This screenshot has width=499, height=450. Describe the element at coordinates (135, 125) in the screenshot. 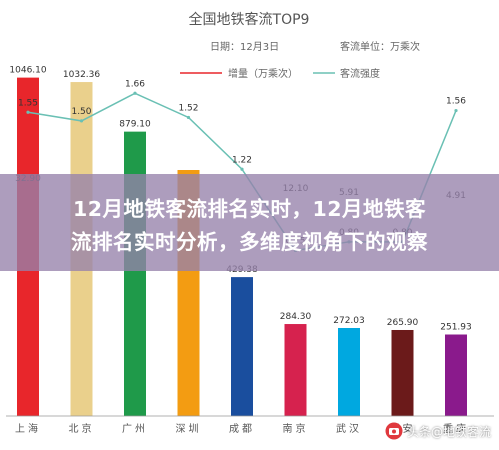

I see `bar-label-广州: 879.10` at that location.